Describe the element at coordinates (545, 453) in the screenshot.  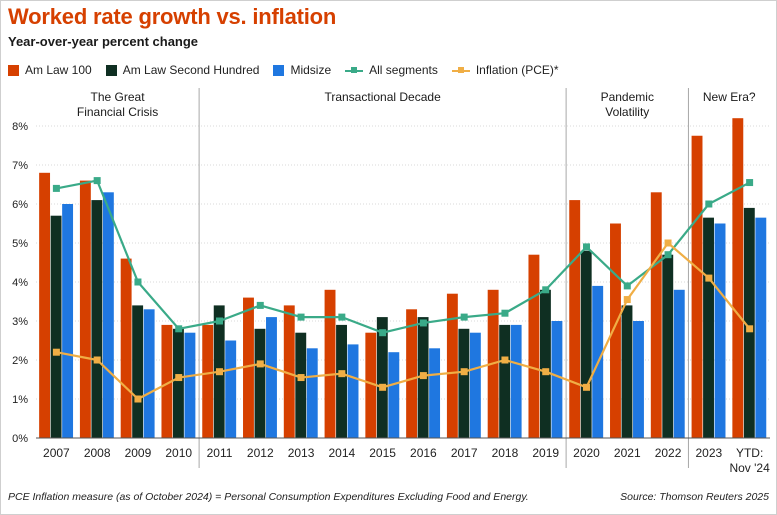
I see `x-tick-label: 2019` at that location.